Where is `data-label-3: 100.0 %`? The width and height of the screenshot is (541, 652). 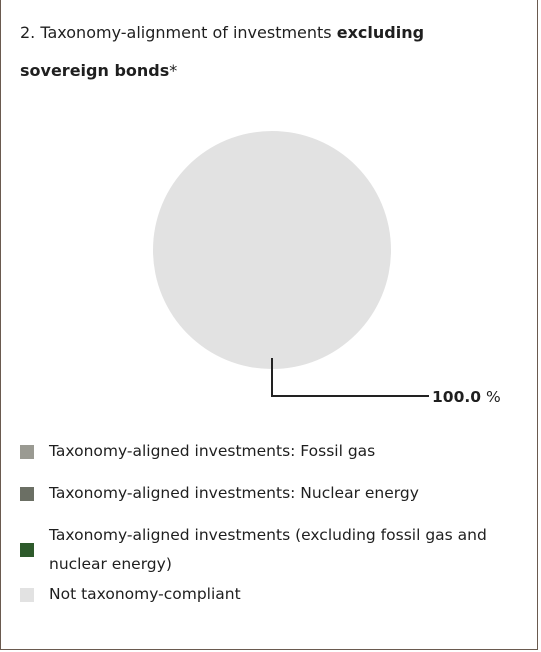
data-label-3: 100.0 % is located at coordinates (466, 397).